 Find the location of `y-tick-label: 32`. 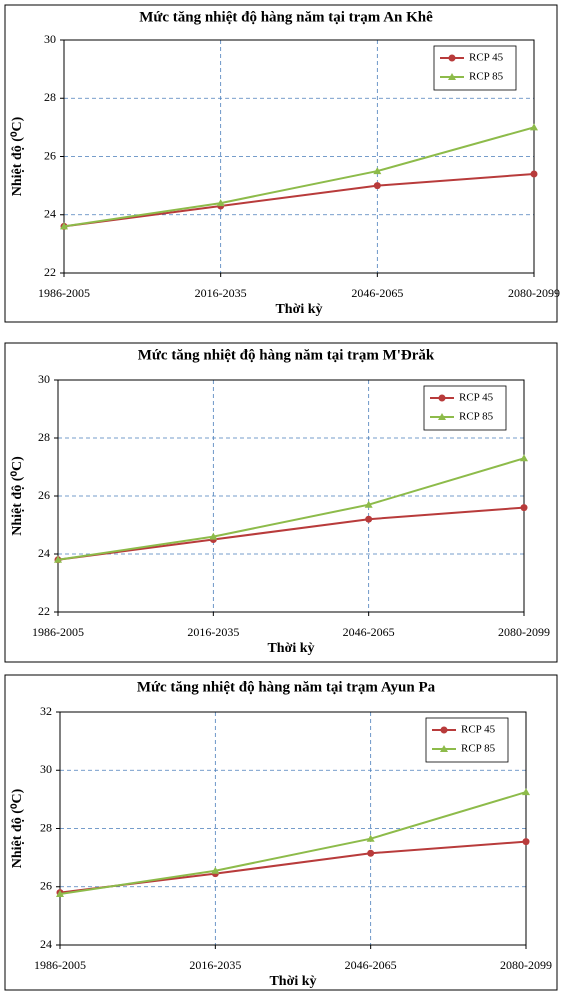

y-tick-label: 32 is located at coordinates (46, 711).